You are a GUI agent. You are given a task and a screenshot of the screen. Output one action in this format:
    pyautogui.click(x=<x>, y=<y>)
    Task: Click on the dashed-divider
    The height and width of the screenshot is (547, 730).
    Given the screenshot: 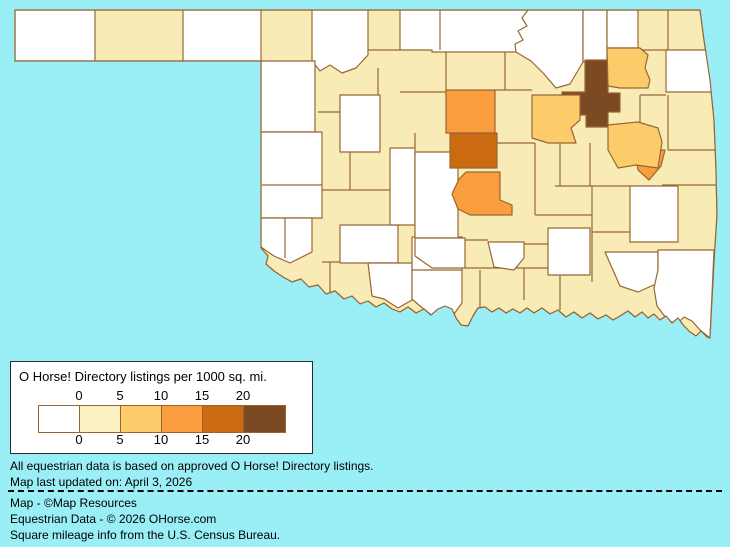 What is the action you would take?
    pyautogui.click(x=365, y=491)
    